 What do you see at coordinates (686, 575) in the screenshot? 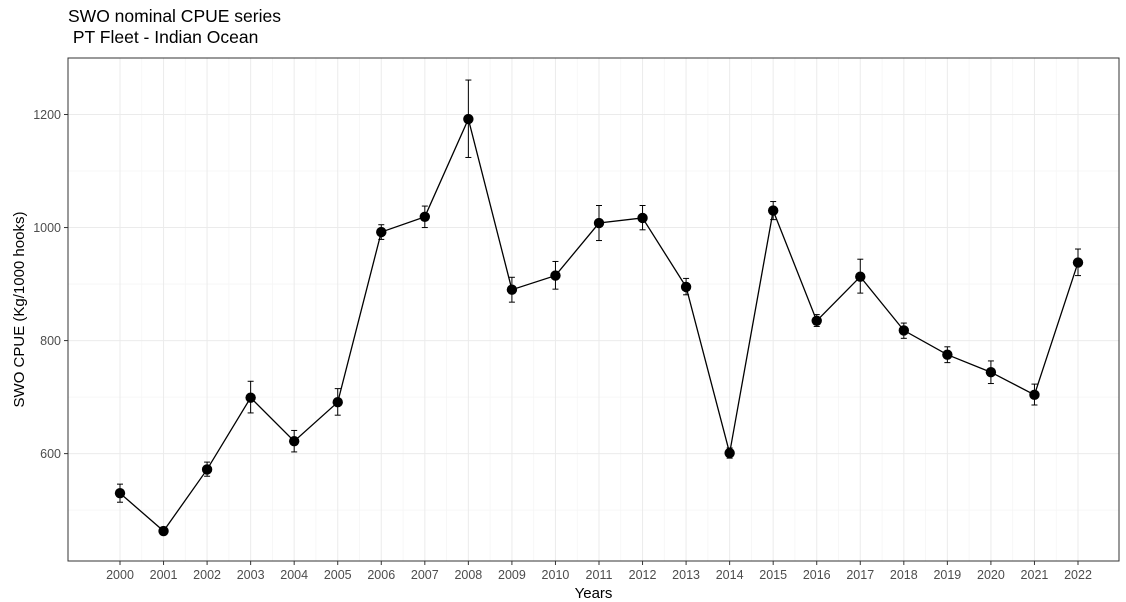
I see `x-tick-label: 2013` at bounding box center [686, 575].